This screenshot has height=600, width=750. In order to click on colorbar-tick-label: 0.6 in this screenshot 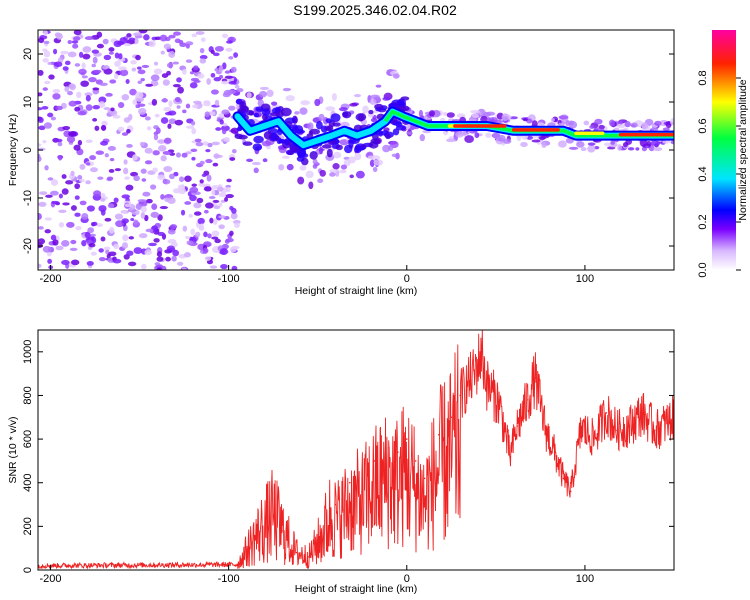, I will do `click(703, 125)`.